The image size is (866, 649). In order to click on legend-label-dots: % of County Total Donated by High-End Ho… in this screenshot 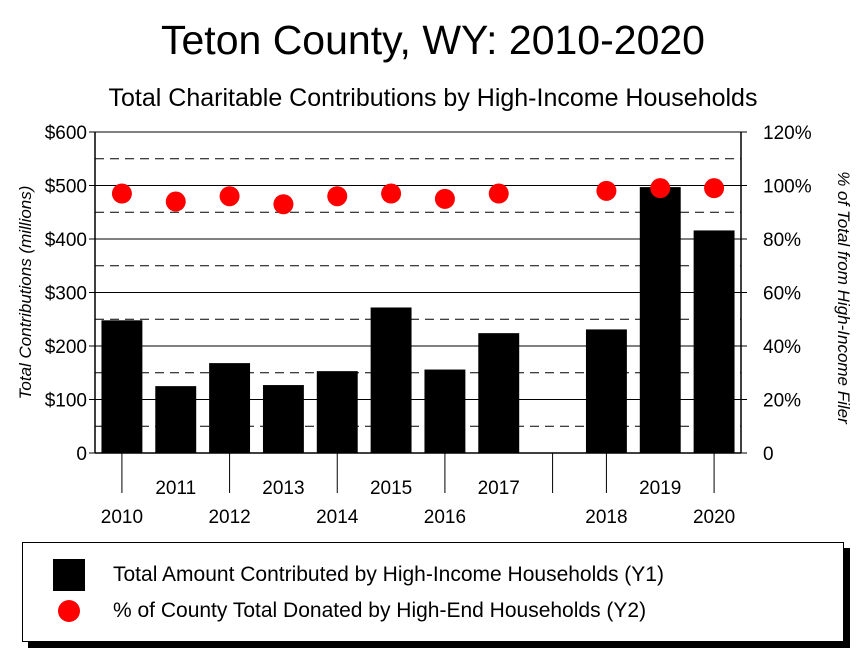, I will do `click(380, 610)`.